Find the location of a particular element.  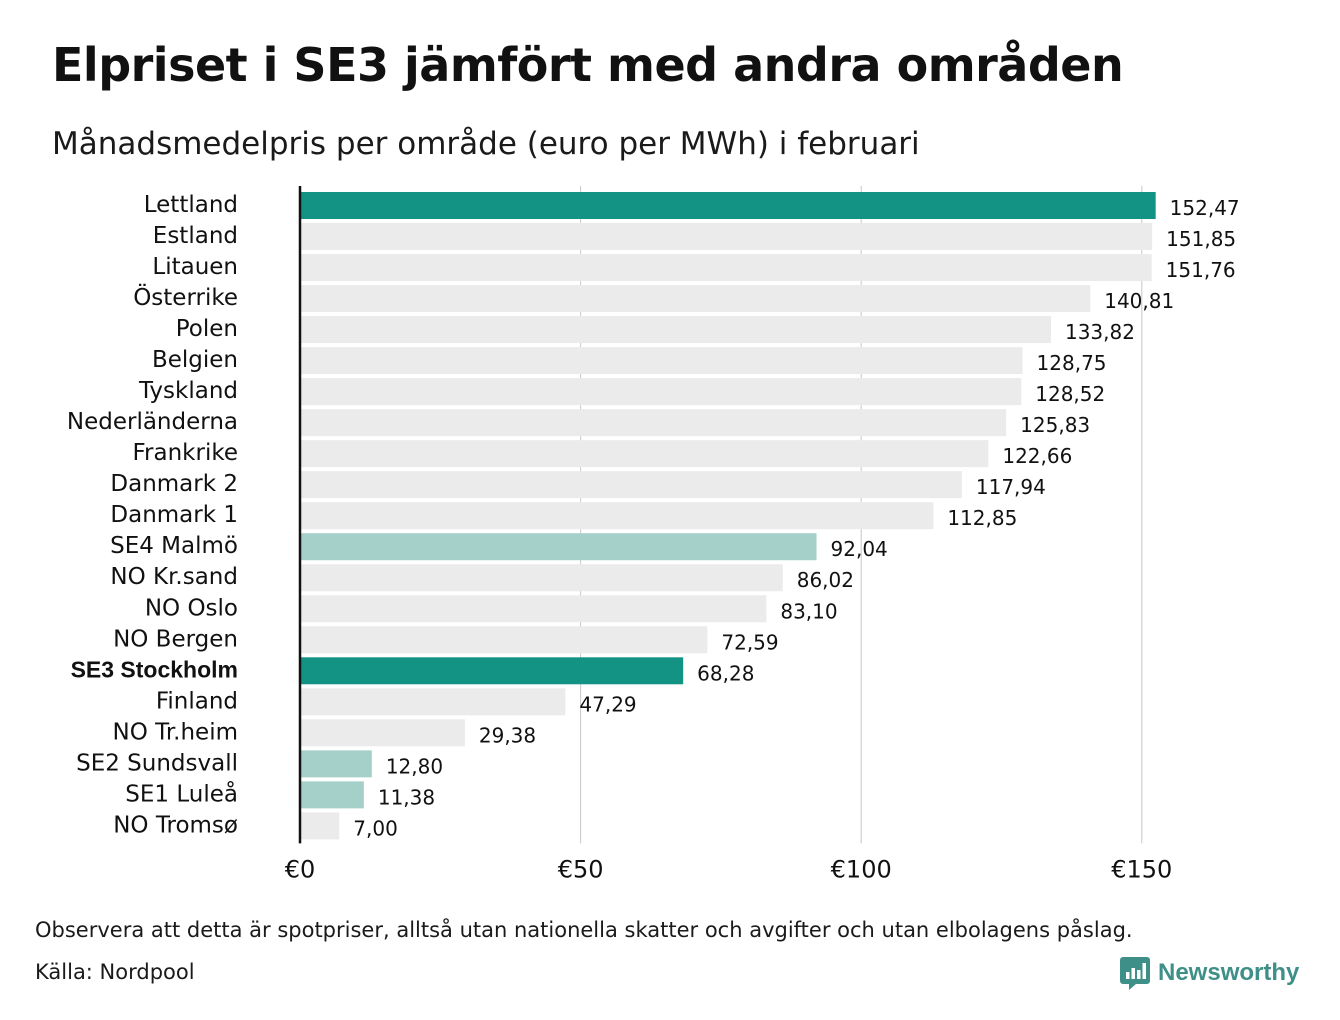

category-label: Litauen is located at coordinates (195, 267).